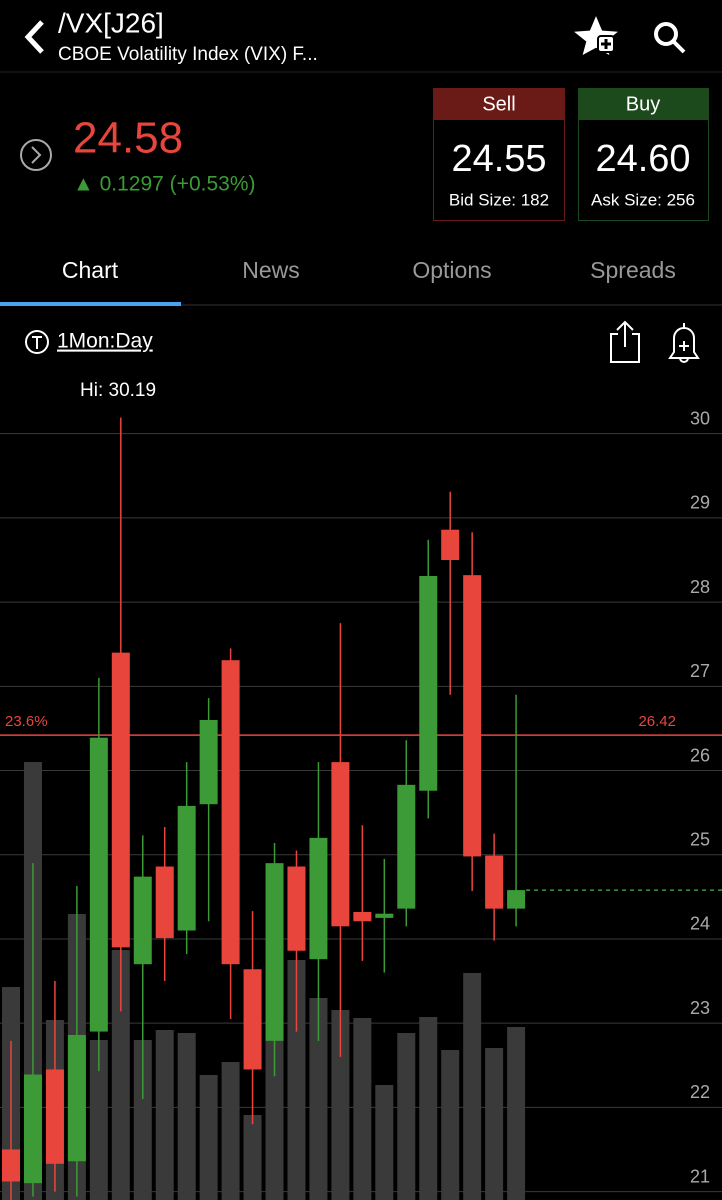 Image resolution: width=722 pixels, height=1200 pixels. I want to click on buy-box: Buy 24.60 Ask Size: 256, so click(643, 154).